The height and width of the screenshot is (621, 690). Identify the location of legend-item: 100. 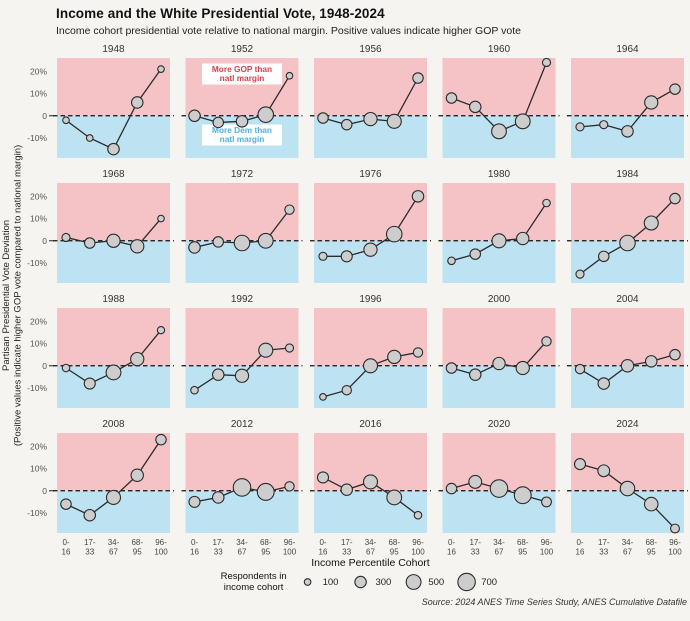
(317, 582).